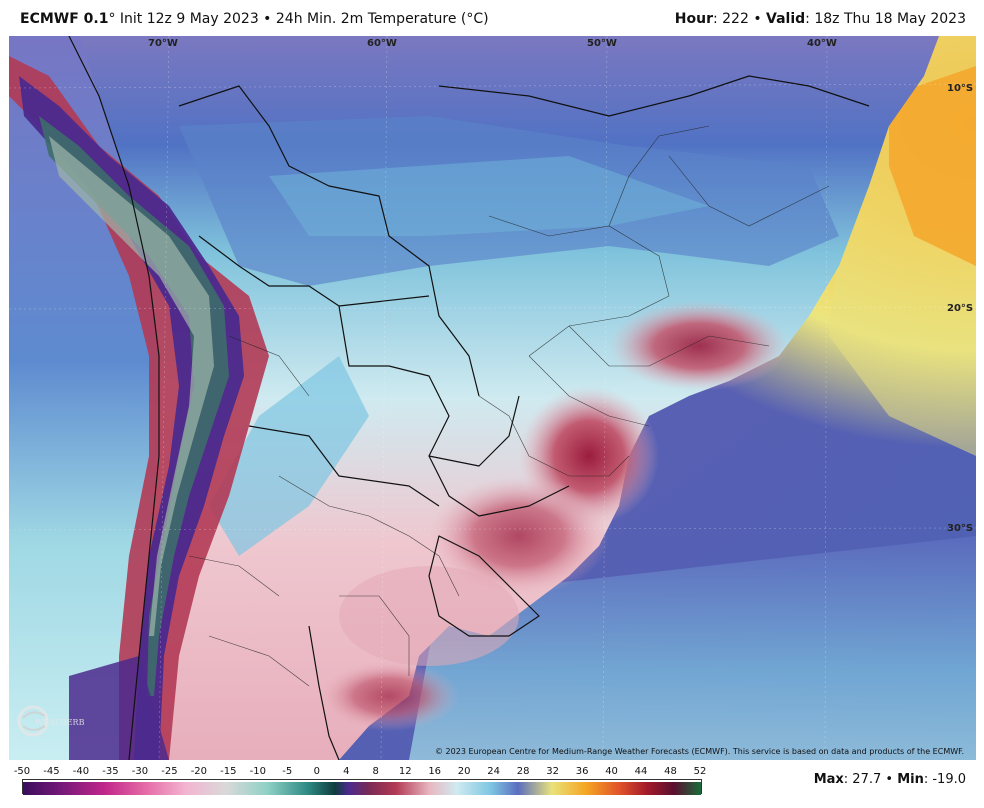  Describe the element at coordinates (944, 779) in the screenshot. I see `min-value: : -19.0` at that location.